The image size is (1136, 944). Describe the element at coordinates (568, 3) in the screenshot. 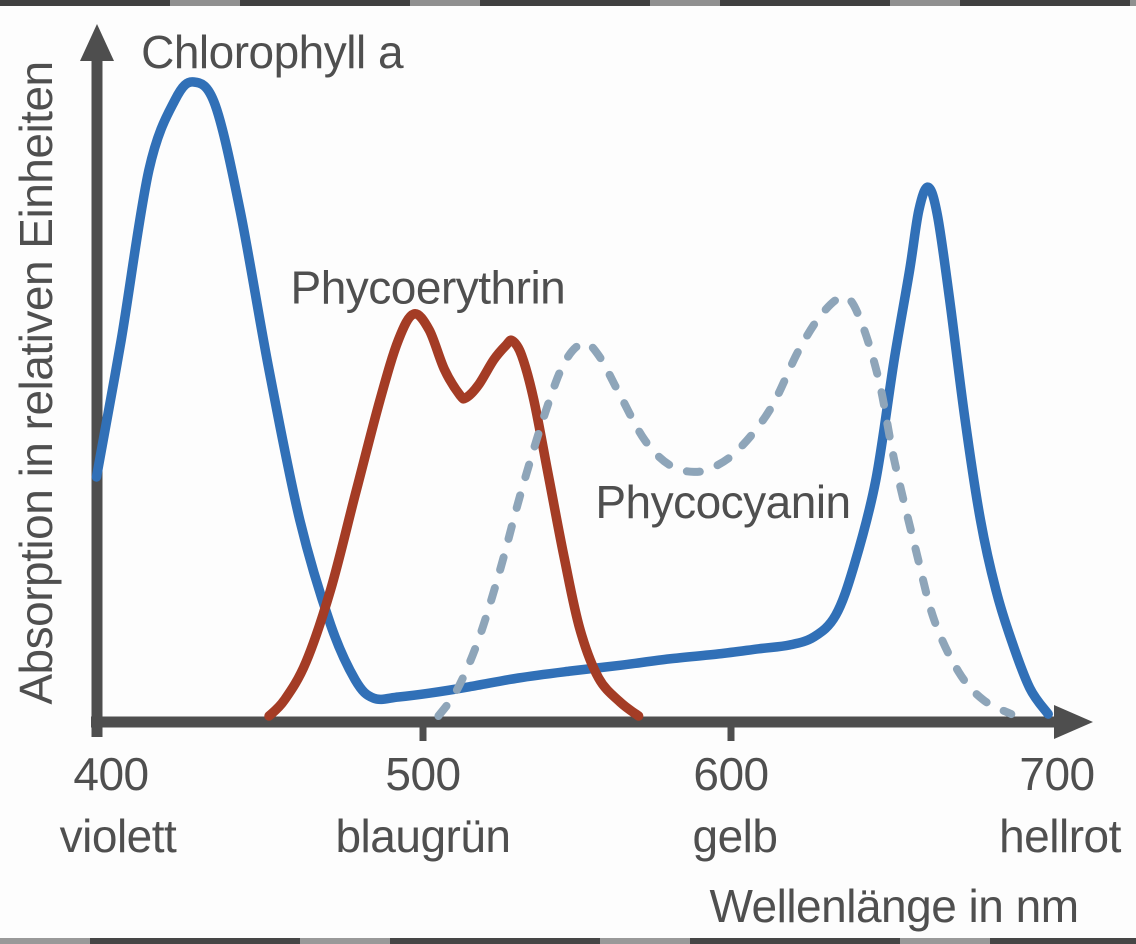

I see `top-edge-artifact` at that location.